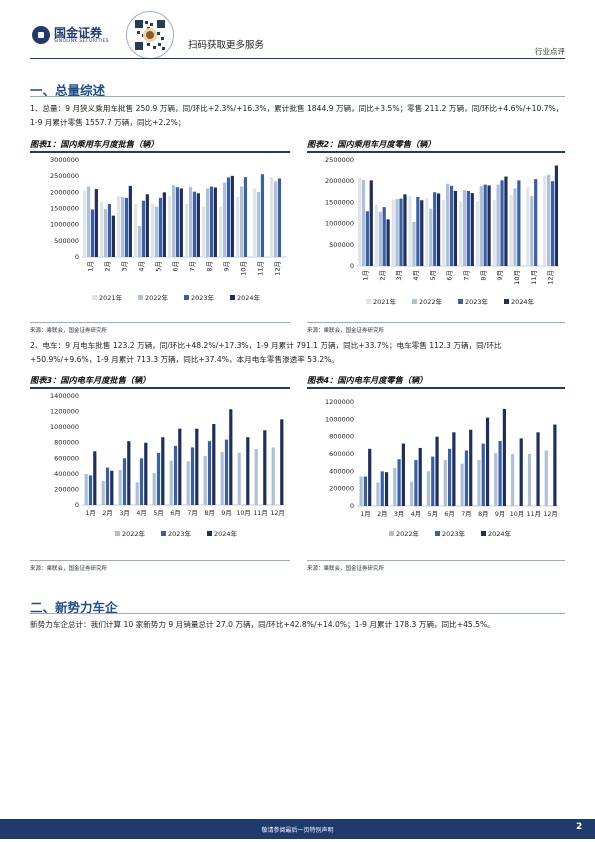 The image size is (595, 842). What do you see at coordinates (150, 35) in the screenshot?
I see `qr-code-icon` at bounding box center [150, 35].